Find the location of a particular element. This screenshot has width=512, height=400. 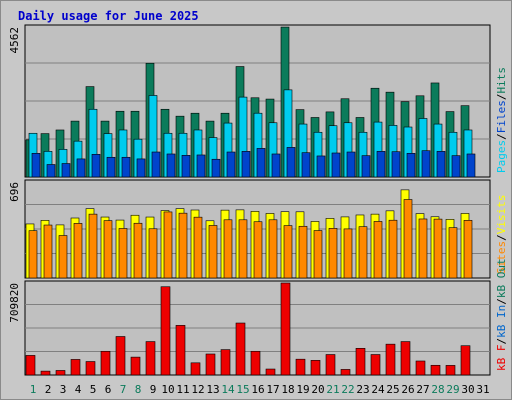

x-tick-label-day-22: 22 is located at coordinates (347, 389).